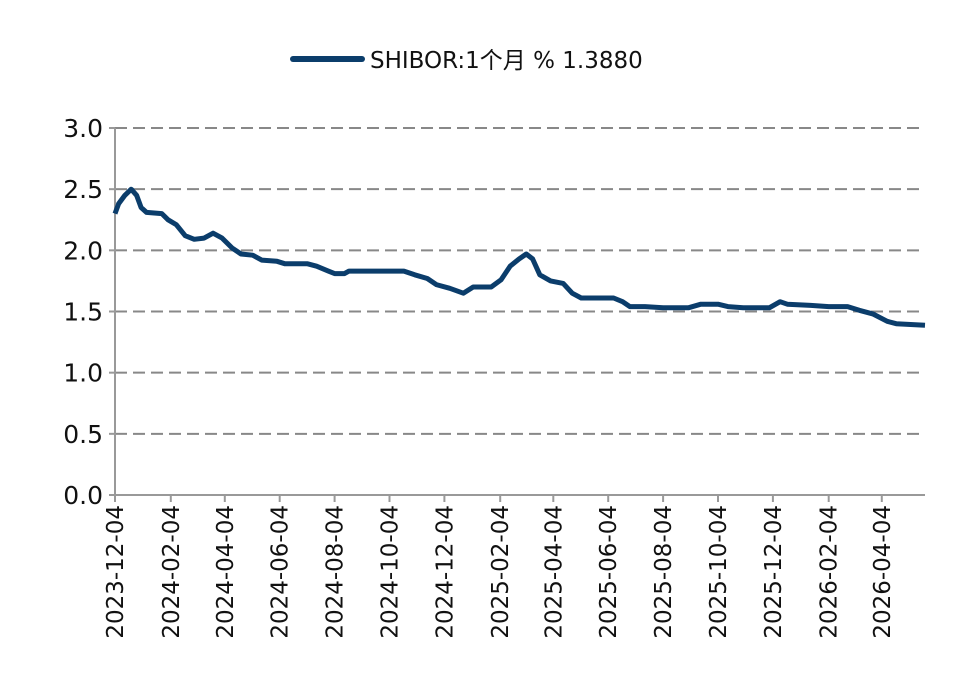  Describe the element at coordinates (506, 61) in the screenshot. I see `legend-label: SHIBOR:1个月 % 1.3880` at that location.